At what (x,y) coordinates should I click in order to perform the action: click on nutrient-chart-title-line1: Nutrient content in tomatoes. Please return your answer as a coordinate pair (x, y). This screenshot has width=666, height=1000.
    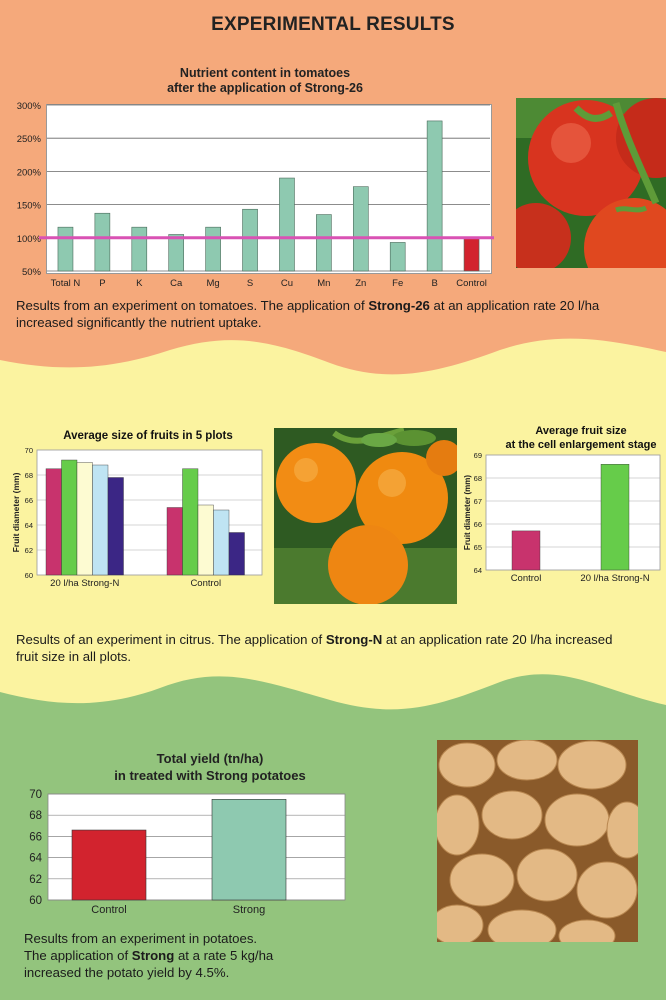
    Looking at the image, I should click on (265, 73).